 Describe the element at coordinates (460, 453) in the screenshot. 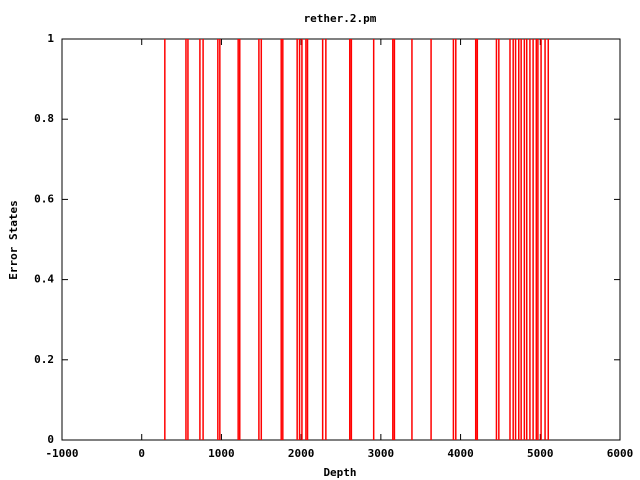

I see `x-tick-label: 4000` at that location.